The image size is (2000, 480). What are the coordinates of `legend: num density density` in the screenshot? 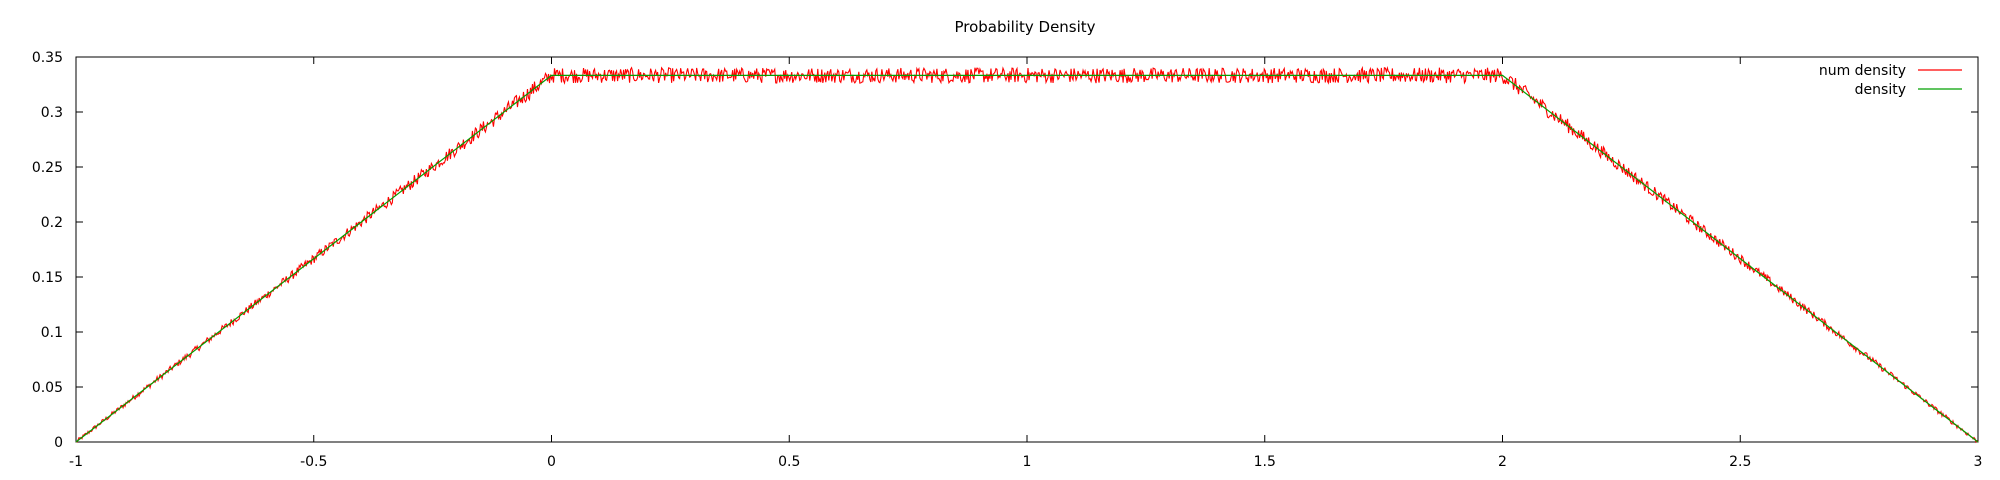 It's located at (1890, 80).